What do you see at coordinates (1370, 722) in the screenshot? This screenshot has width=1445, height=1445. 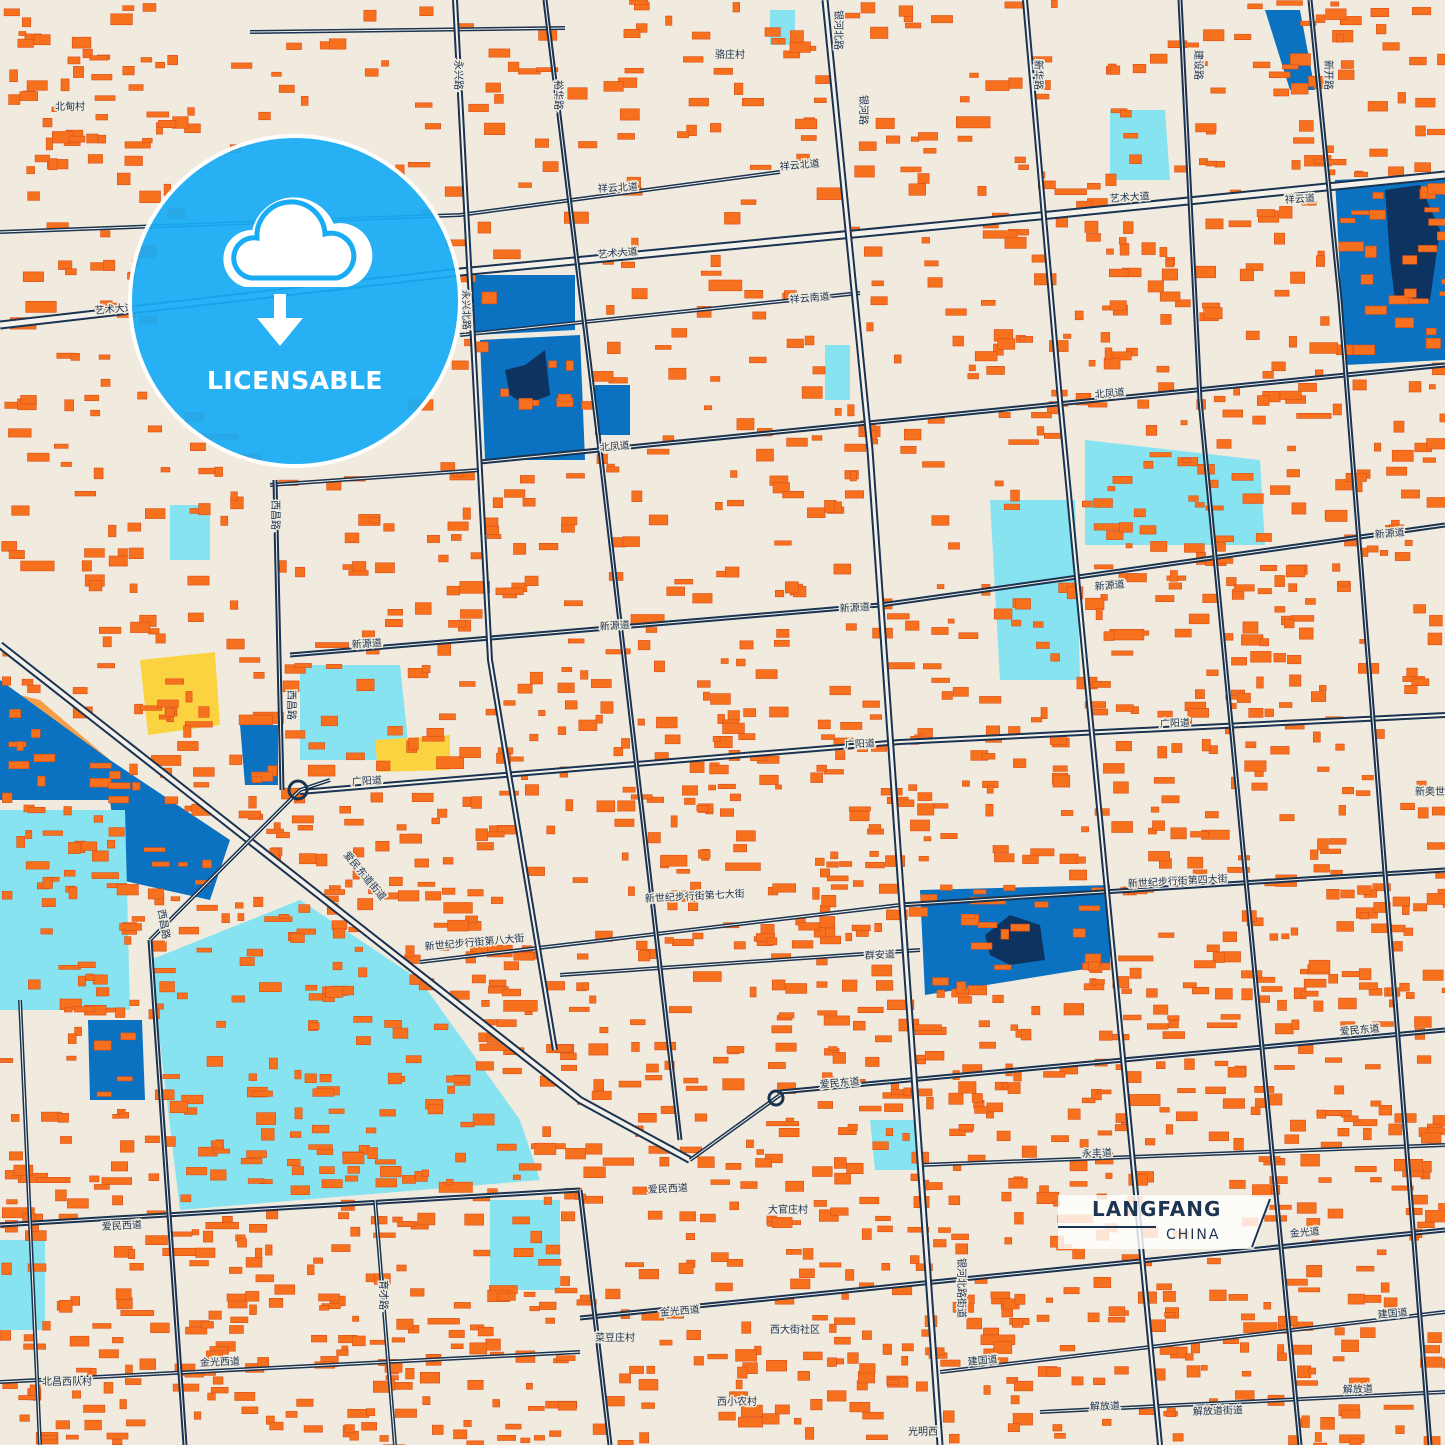 I see `road-xinkai-inner` at bounding box center [1370, 722].